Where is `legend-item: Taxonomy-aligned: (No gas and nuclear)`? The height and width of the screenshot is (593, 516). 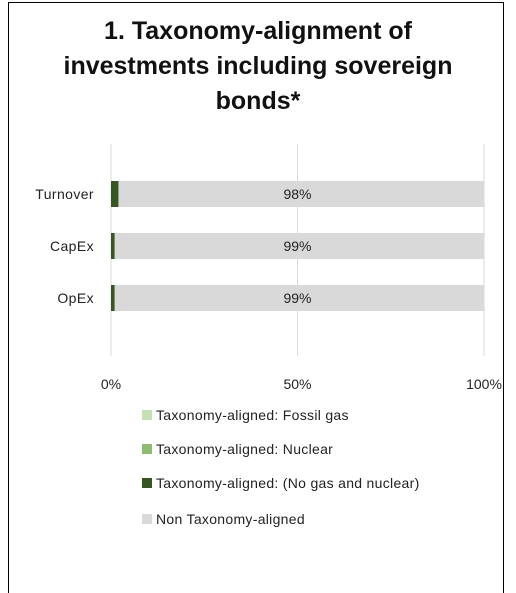
legend-item: Taxonomy-aligned: (No gas and nuclear) is located at coordinates (312, 483).